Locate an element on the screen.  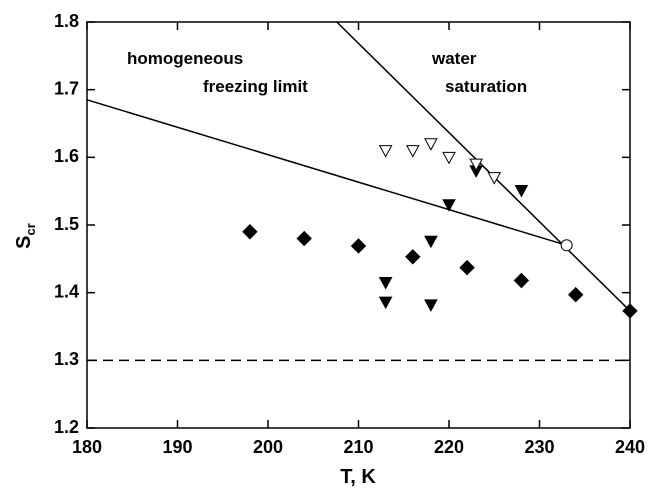
y-tick-label: 1.5 is located at coordinates (66, 224).